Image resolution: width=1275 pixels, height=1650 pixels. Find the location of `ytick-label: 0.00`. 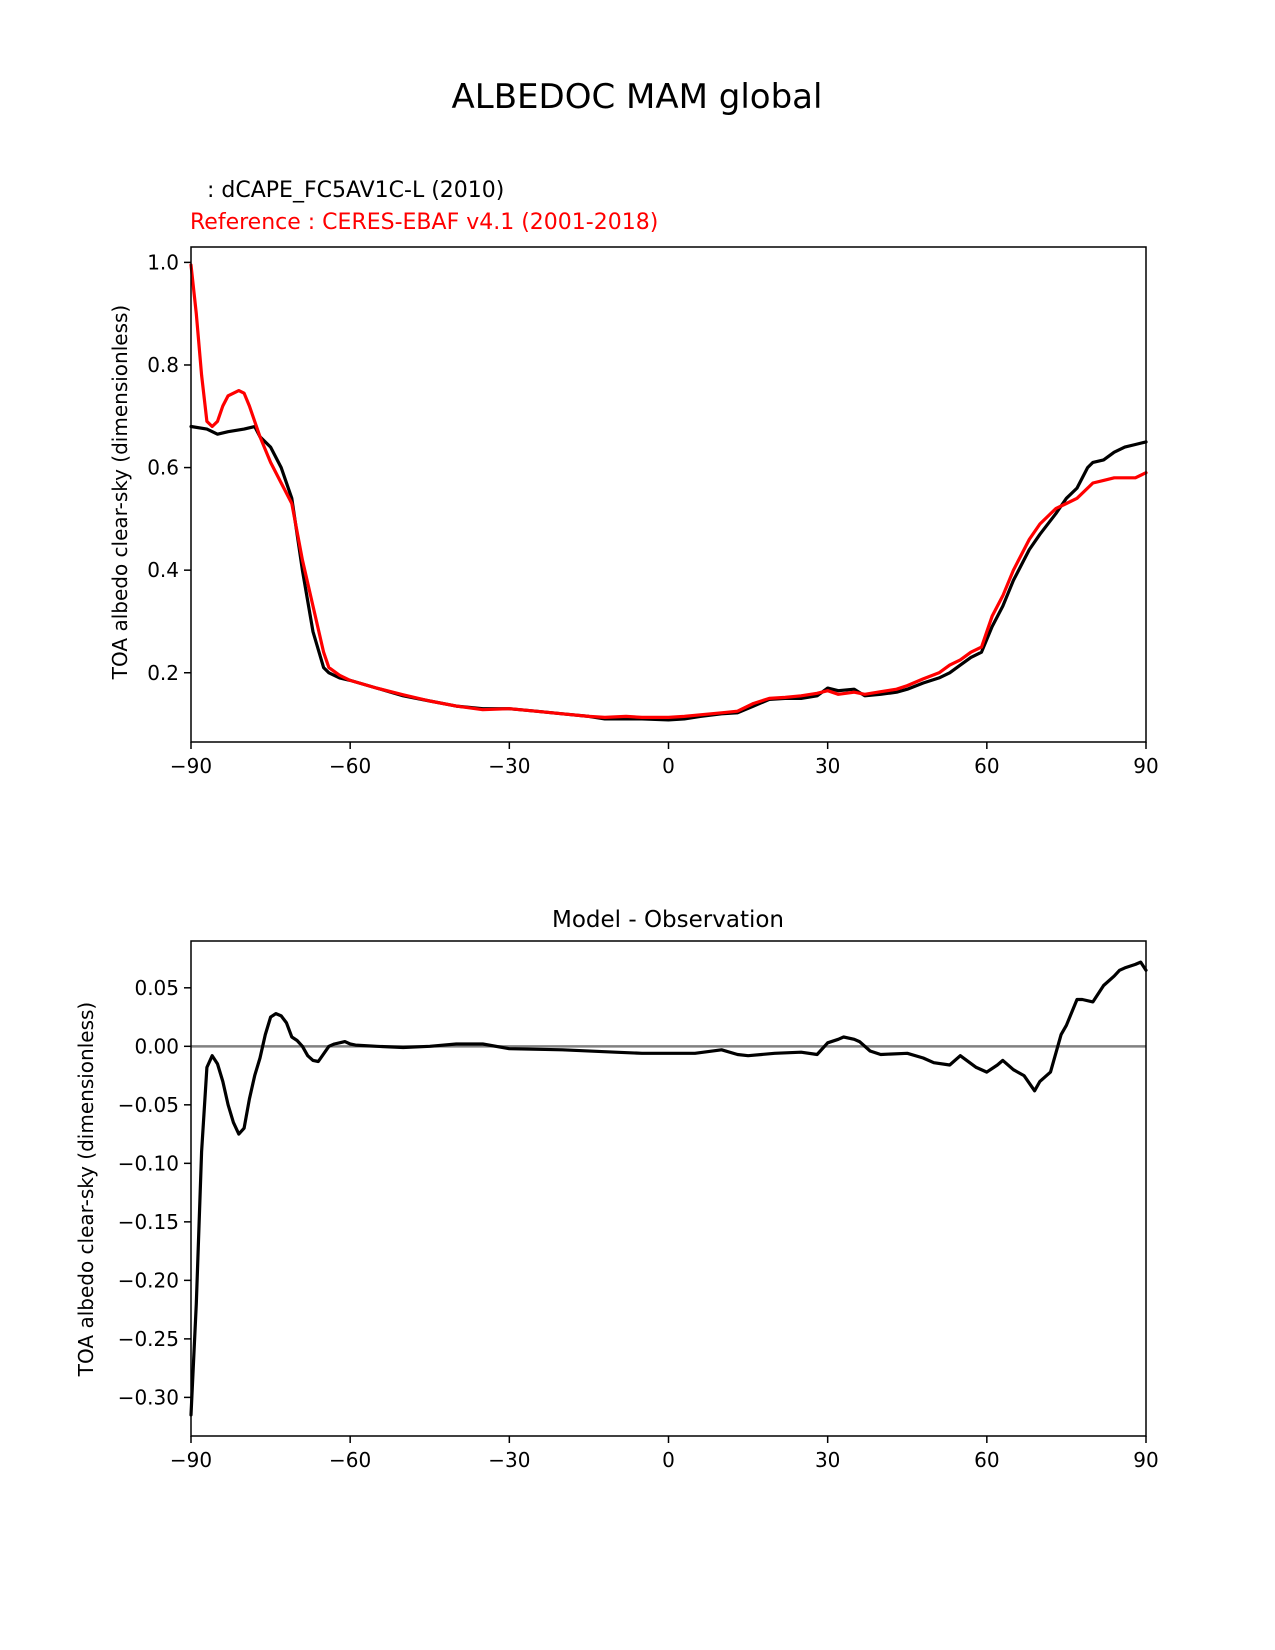

ytick-label: 0.00 is located at coordinates (156, 1046).